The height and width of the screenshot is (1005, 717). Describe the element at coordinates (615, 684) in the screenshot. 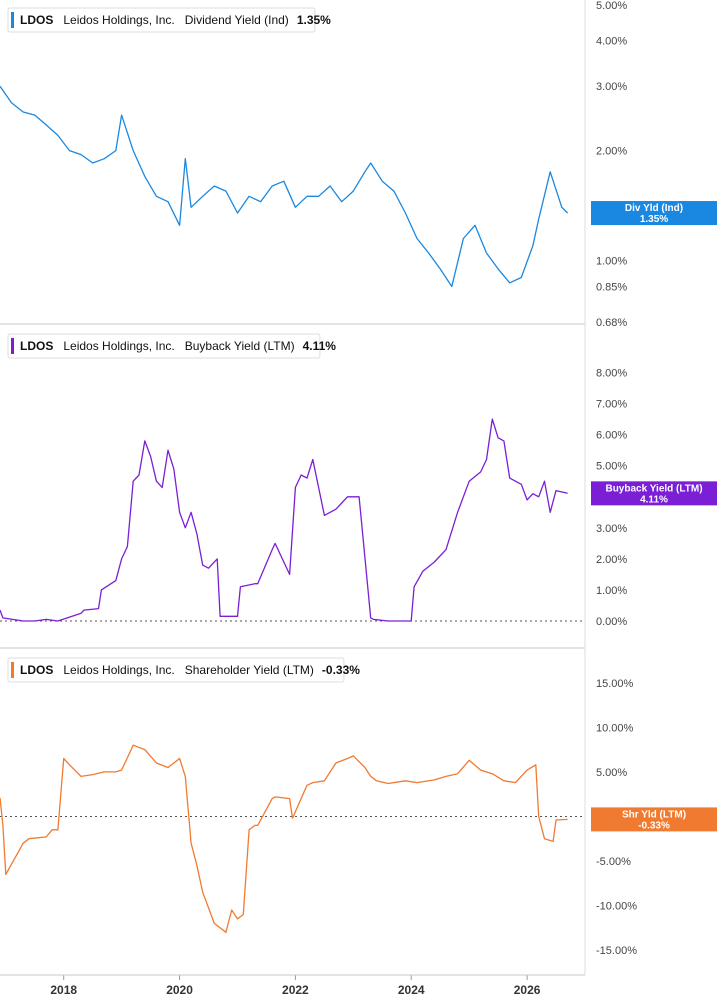

I see `y-tick-label: 15.00%` at that location.